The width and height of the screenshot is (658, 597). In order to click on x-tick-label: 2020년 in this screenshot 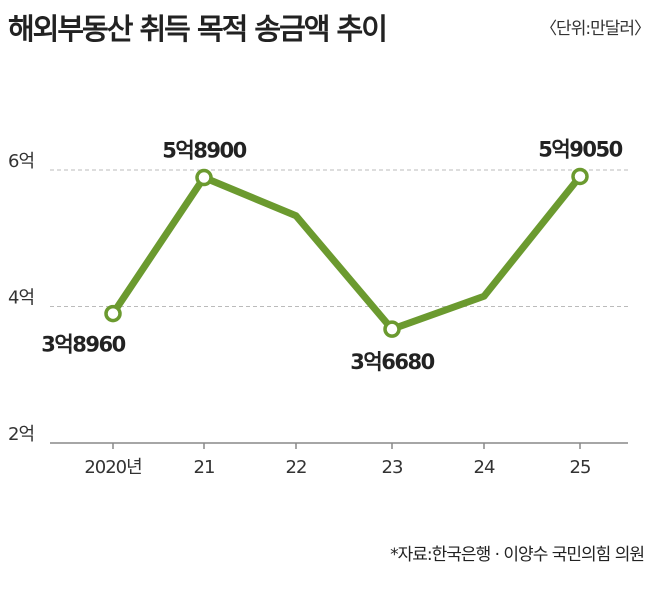, I will do `click(112, 467)`.